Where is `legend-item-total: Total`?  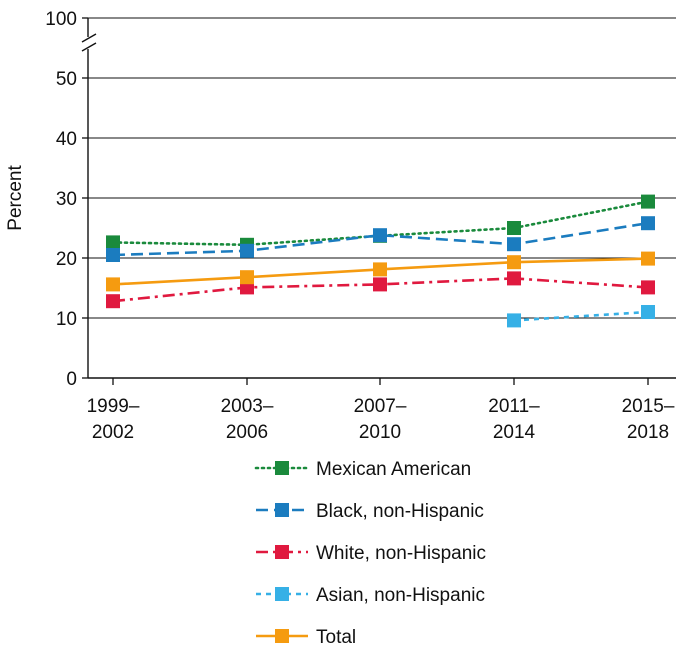 legend-item-total: Total is located at coordinates (306, 636).